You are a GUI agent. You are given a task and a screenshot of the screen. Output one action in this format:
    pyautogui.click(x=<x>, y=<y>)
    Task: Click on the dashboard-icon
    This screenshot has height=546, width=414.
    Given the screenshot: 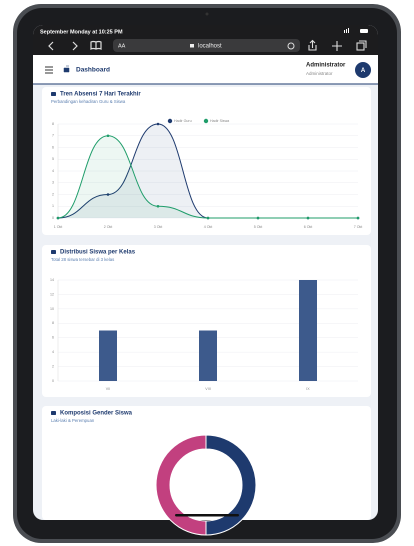 What is the action you would take?
    pyautogui.click(x=66, y=69)
    